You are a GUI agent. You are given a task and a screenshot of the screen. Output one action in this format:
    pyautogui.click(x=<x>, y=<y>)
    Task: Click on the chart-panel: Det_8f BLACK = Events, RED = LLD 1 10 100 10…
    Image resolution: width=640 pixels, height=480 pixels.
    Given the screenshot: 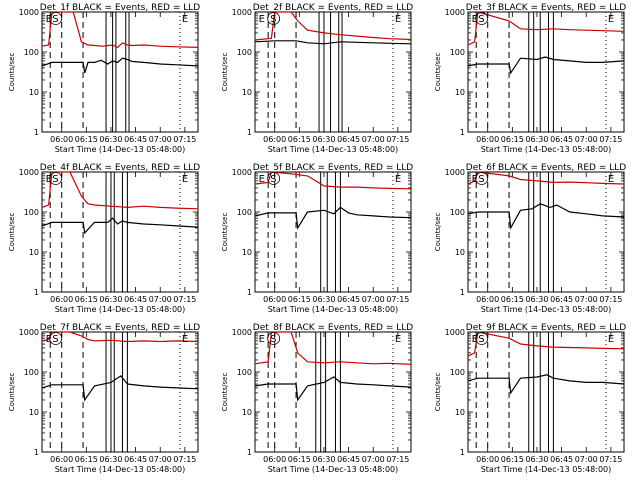 What is the action you would take?
    pyautogui.click(x=317, y=398)
    